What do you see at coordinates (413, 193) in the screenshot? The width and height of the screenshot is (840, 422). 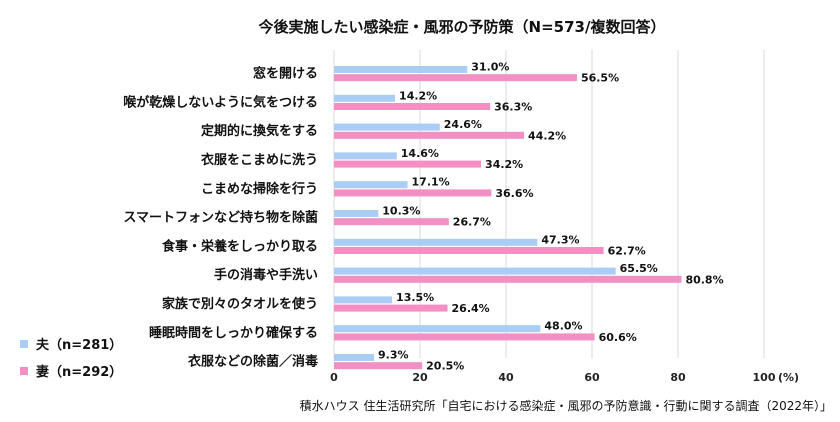 I see `bar-s1-c4` at bounding box center [413, 193].